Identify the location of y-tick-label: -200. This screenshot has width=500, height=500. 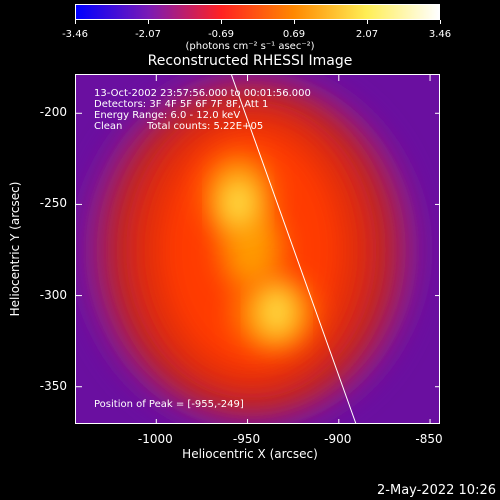
(53, 112).